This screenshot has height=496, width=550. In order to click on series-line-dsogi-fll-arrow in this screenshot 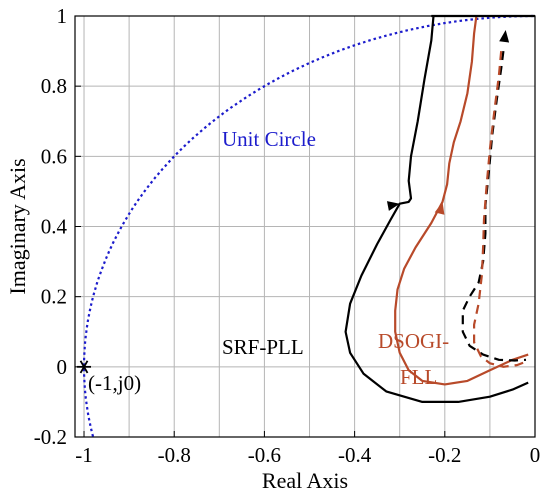, I will do `click(439, 208)`.